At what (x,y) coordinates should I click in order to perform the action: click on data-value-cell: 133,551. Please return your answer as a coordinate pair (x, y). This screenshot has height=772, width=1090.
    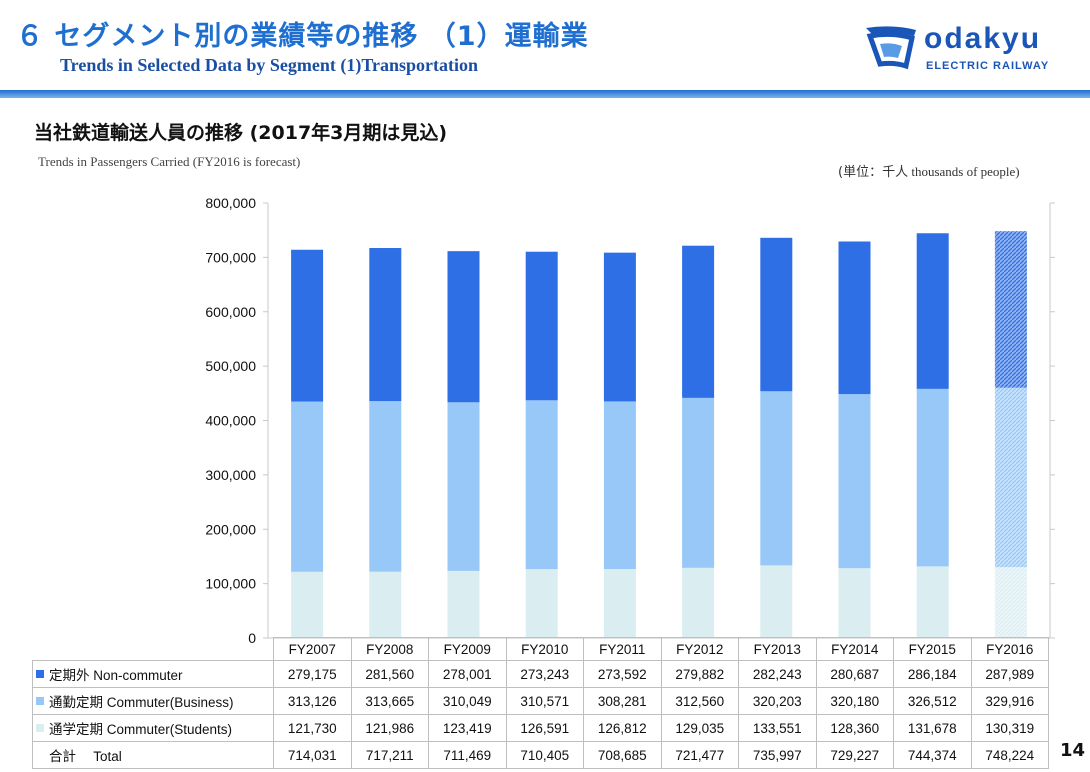
    Looking at the image, I should click on (777, 728).